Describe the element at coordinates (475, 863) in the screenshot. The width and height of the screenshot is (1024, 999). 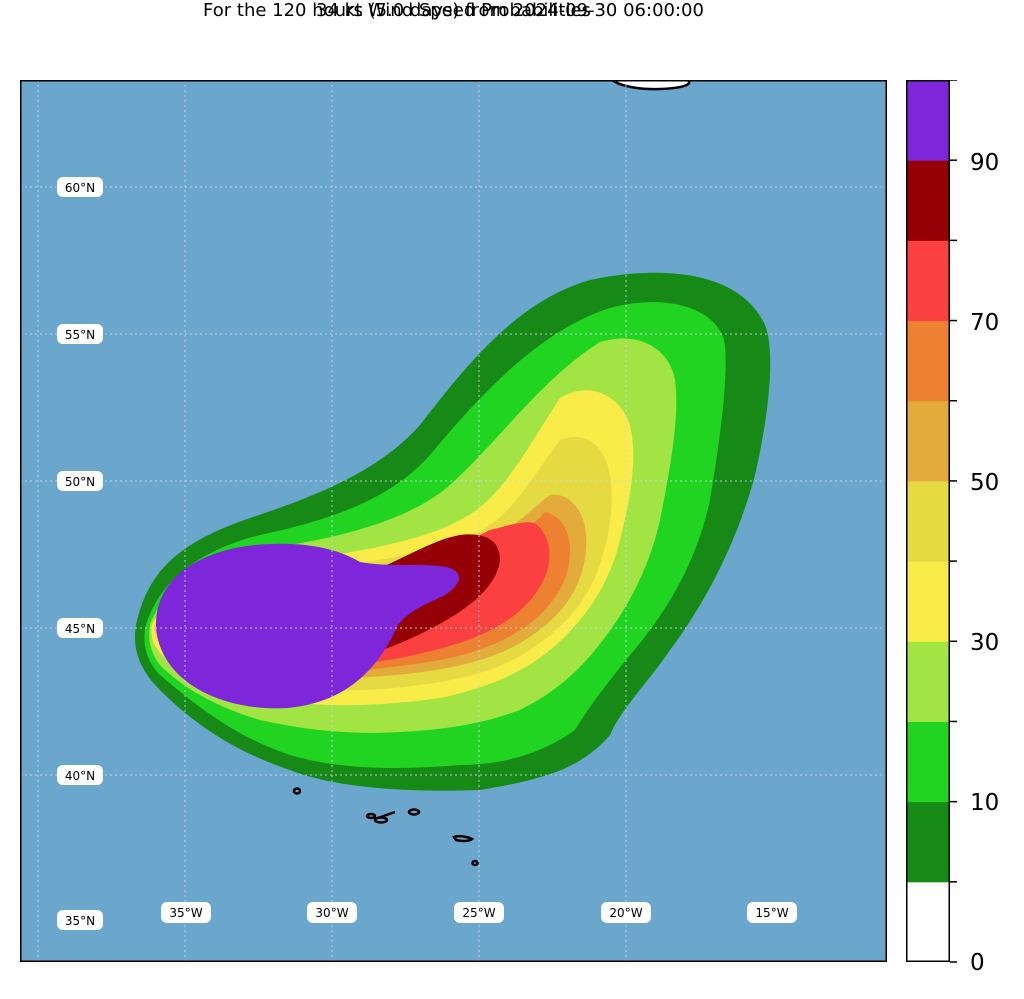
I see `azores-santa-maria` at that location.